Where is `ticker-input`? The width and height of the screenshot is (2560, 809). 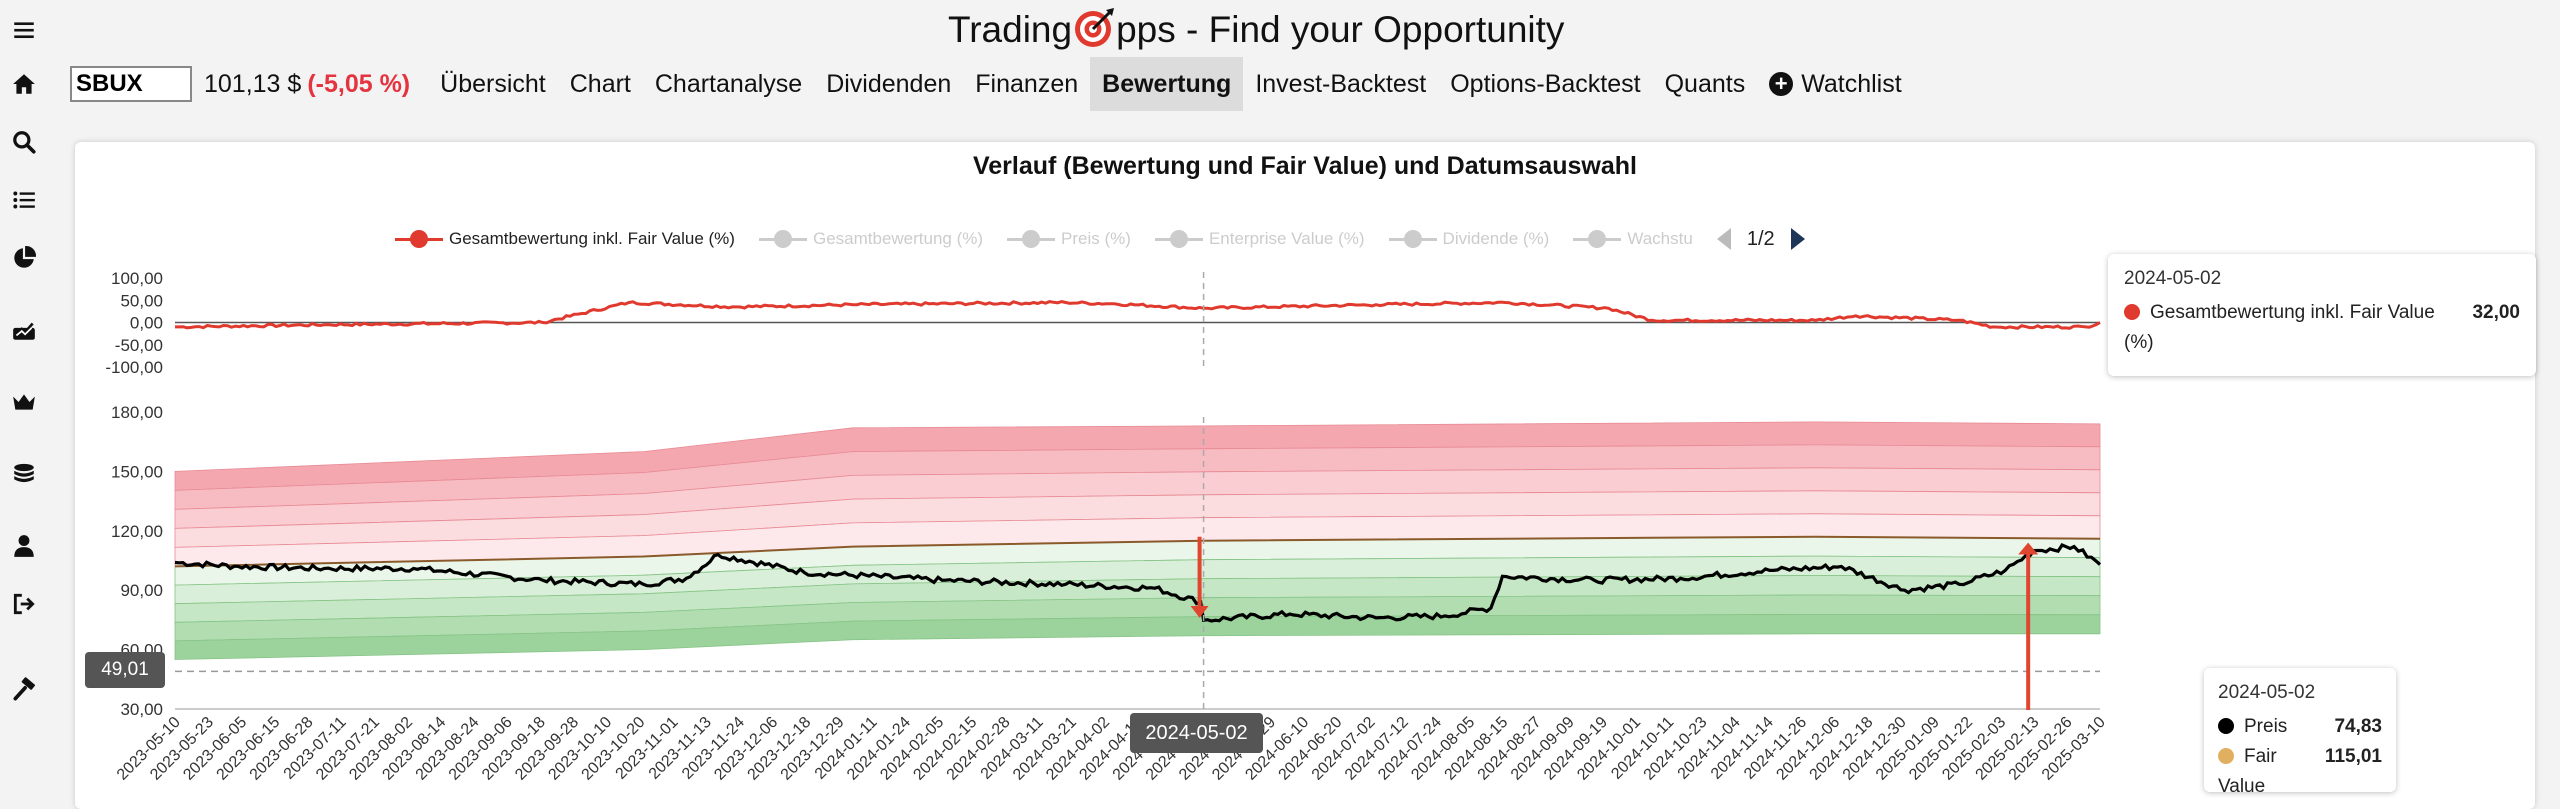 ticker-input is located at coordinates (131, 84).